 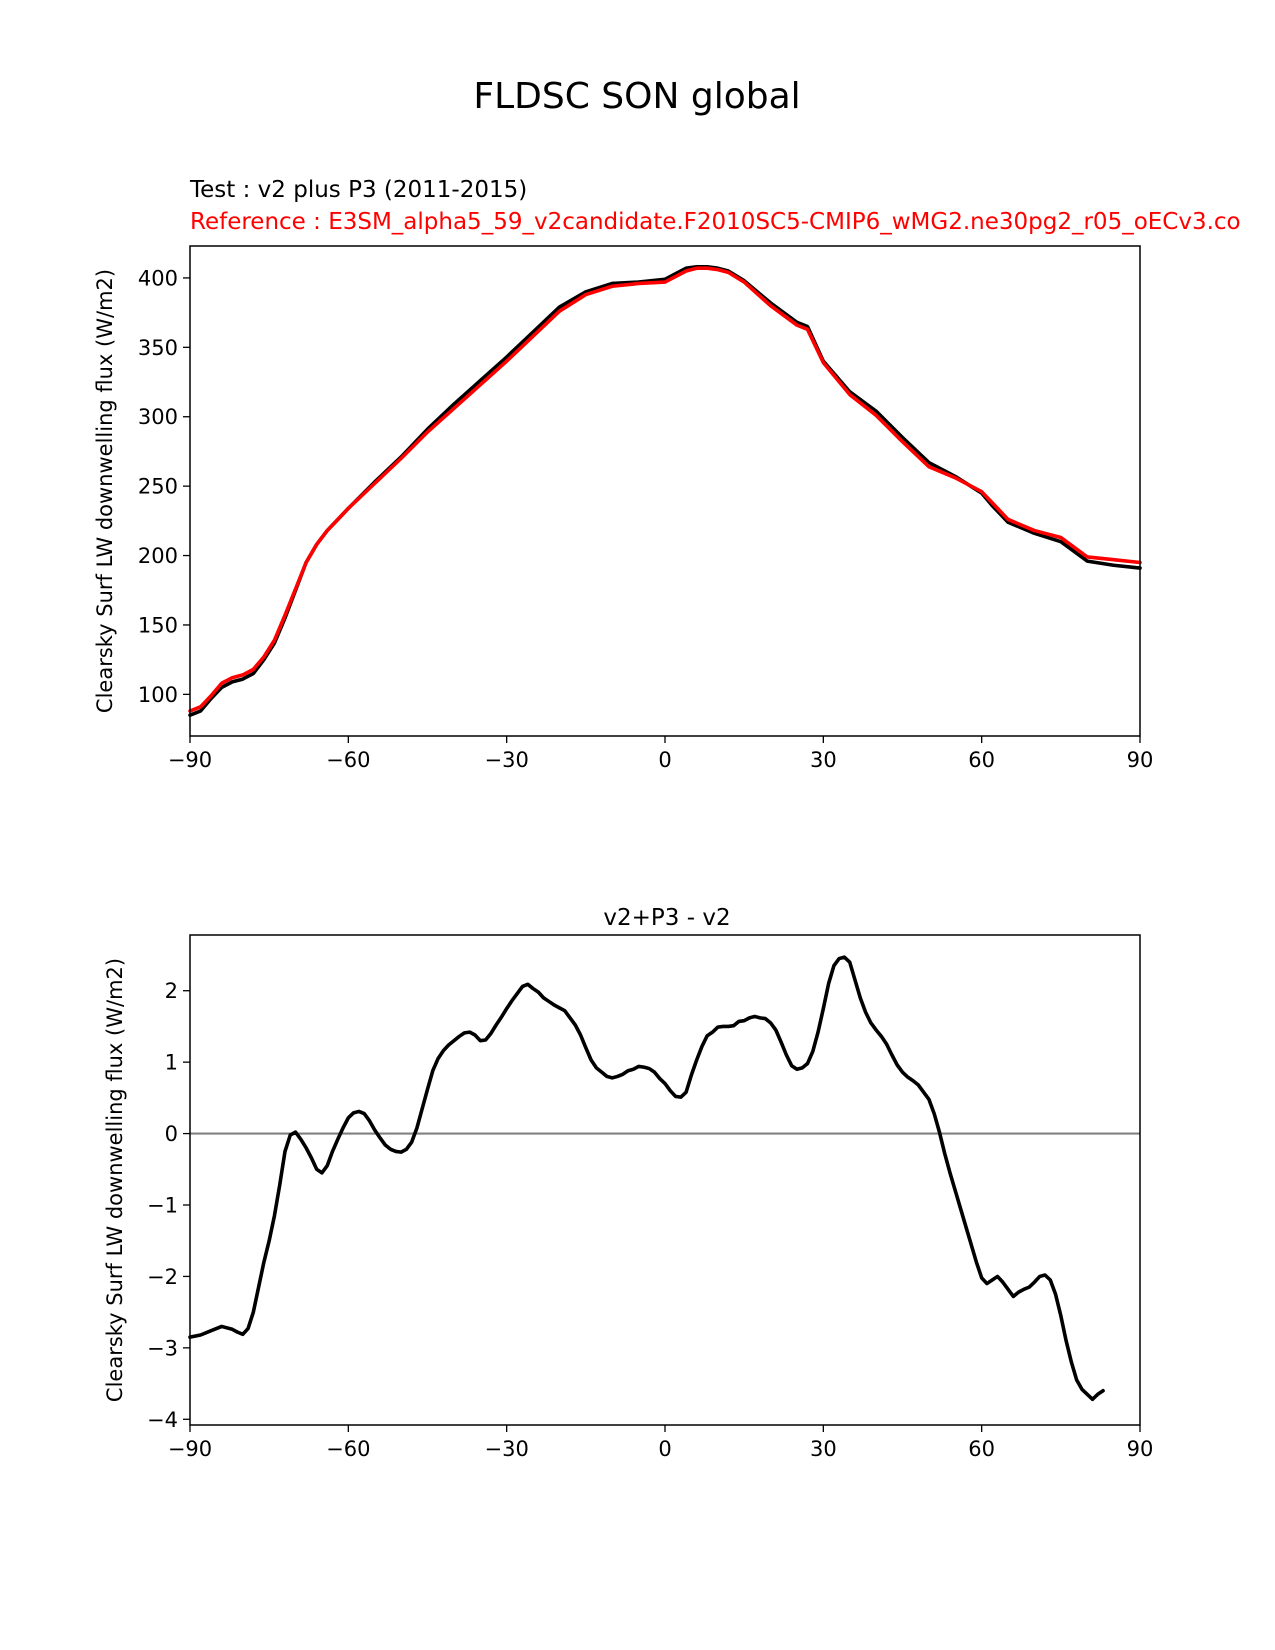 What do you see at coordinates (158, 417) in the screenshot?
I see `y-tick-label: 300` at bounding box center [158, 417].